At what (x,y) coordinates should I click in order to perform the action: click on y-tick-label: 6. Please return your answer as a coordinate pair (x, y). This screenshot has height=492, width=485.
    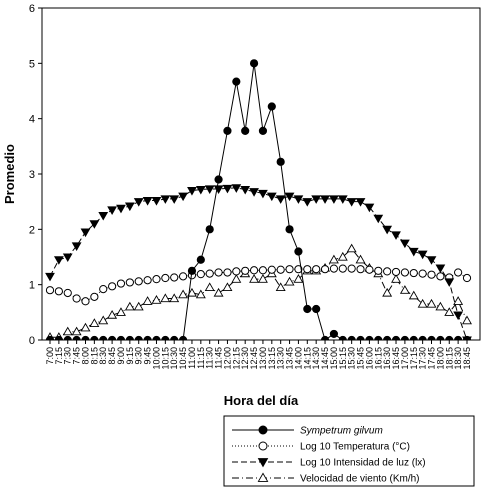
    Looking at the image, I should click on (32, 9).